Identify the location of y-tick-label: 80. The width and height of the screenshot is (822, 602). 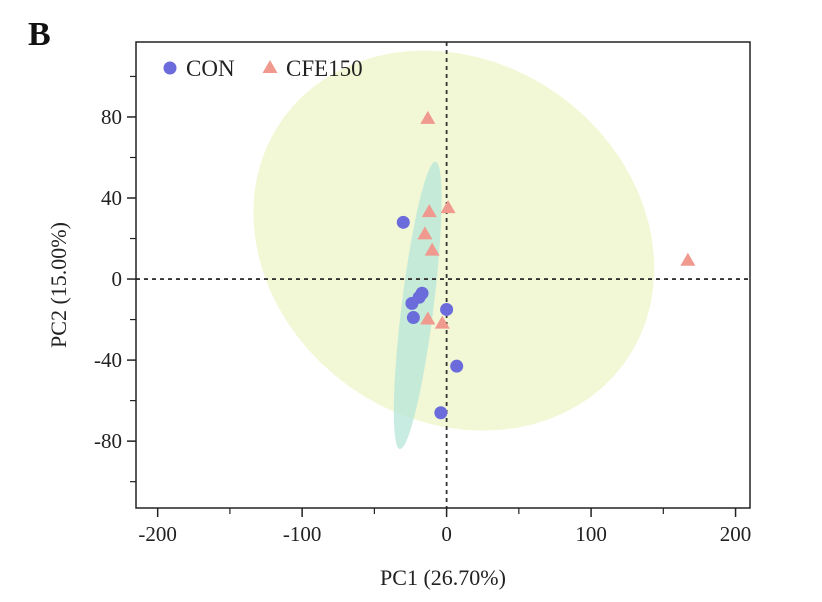
(111, 117).